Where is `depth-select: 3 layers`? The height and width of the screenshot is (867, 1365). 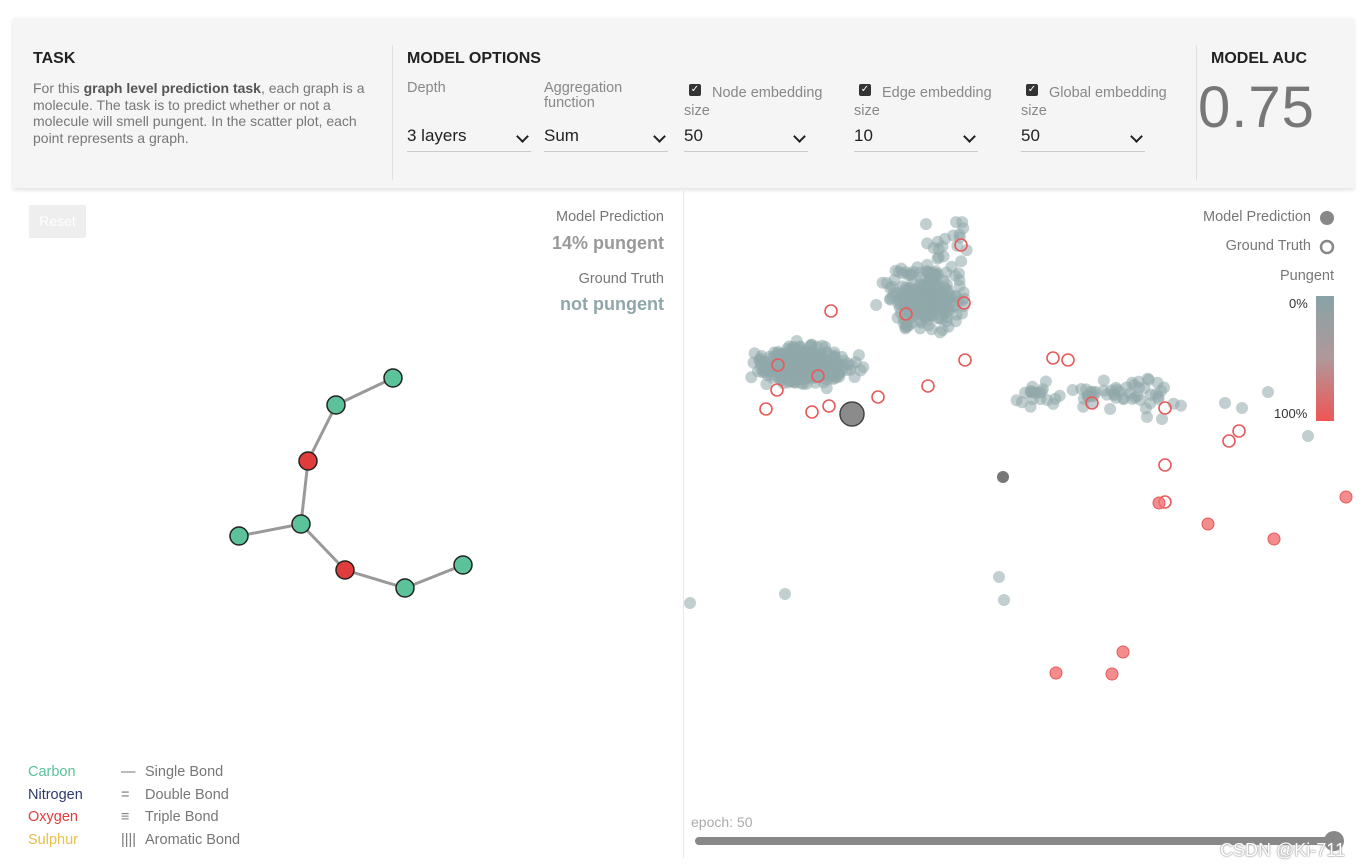 depth-select: 3 layers is located at coordinates (469, 137).